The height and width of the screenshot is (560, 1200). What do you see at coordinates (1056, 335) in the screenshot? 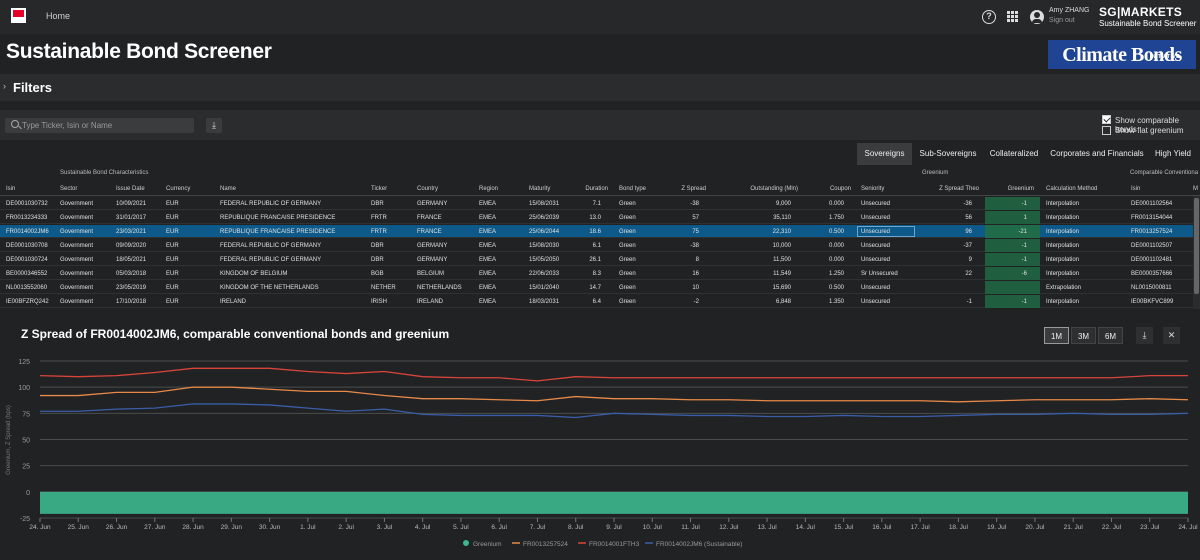
I see `range-1m-button: 1M` at bounding box center [1056, 335].